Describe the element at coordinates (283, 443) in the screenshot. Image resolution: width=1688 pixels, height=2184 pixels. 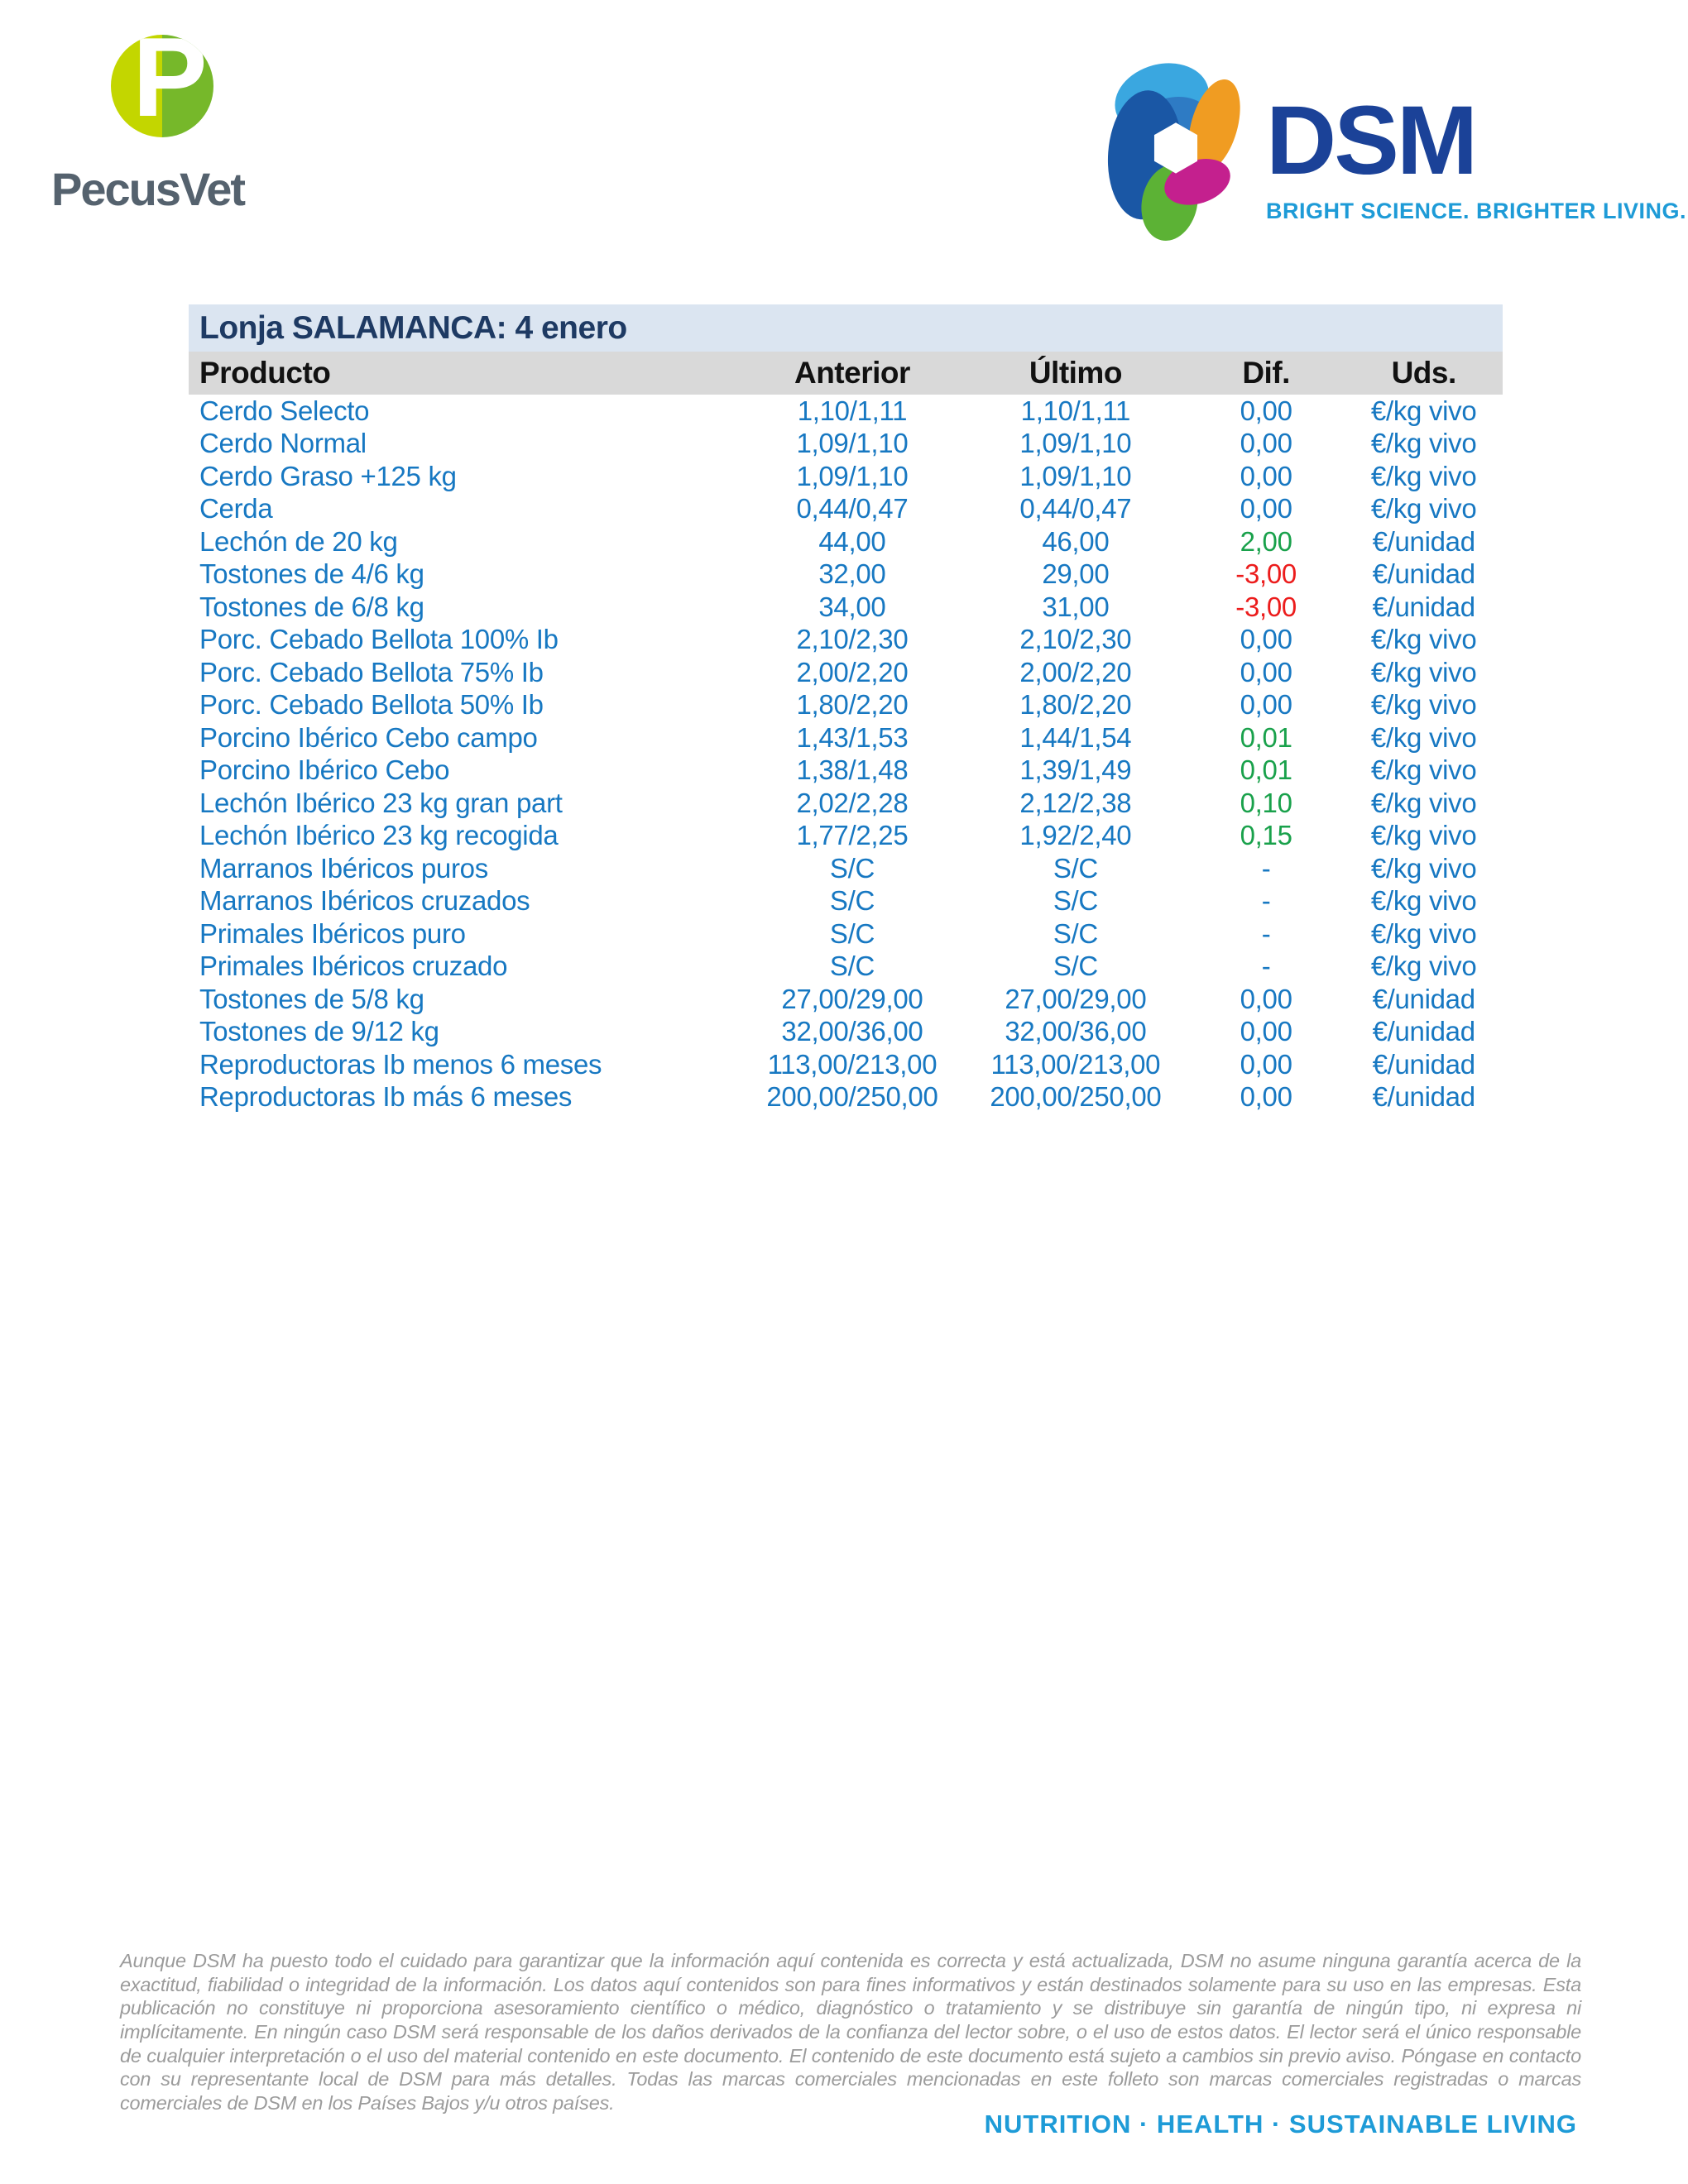
I see `product-name: Cerdo Normal` at that location.